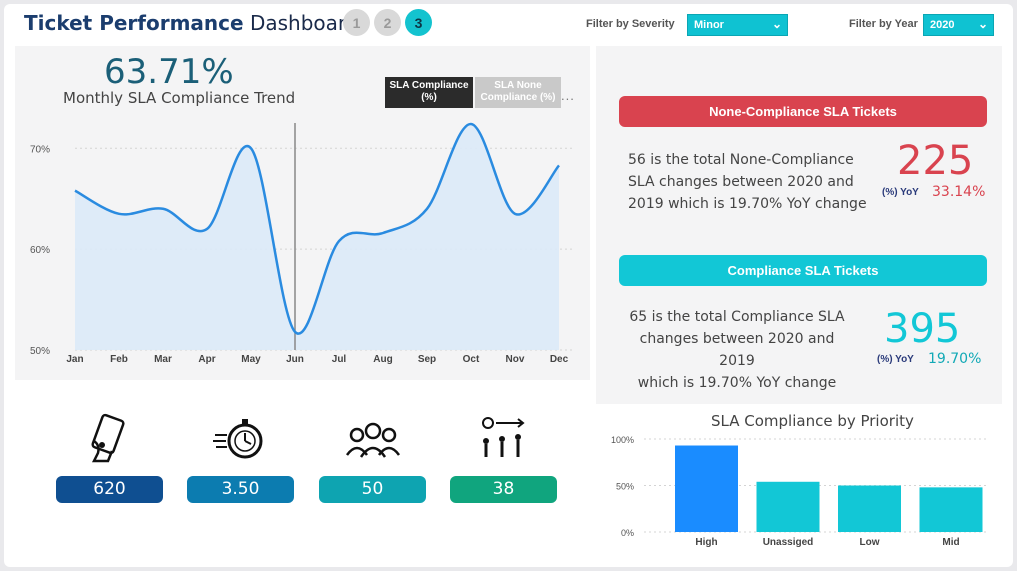 This screenshot has height=571, width=1017. What do you see at coordinates (900, 192) in the screenshot?
I see `noncompliance-yoy-label: (%) YoY` at bounding box center [900, 192].